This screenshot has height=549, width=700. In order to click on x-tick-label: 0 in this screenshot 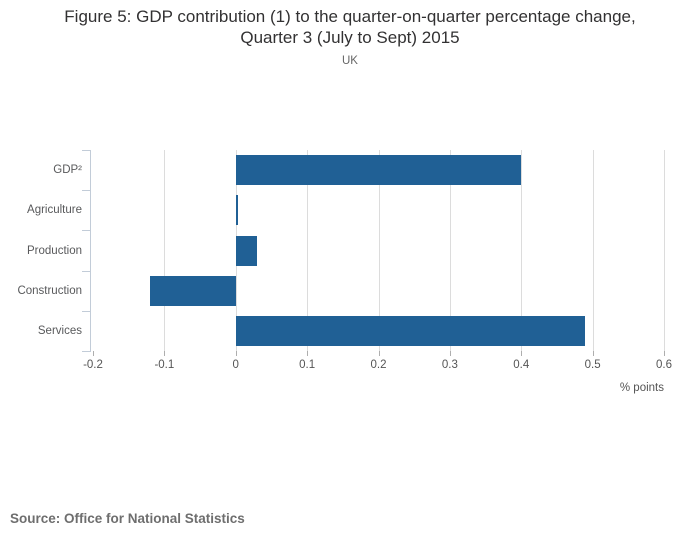, I will do `click(235, 365)`.